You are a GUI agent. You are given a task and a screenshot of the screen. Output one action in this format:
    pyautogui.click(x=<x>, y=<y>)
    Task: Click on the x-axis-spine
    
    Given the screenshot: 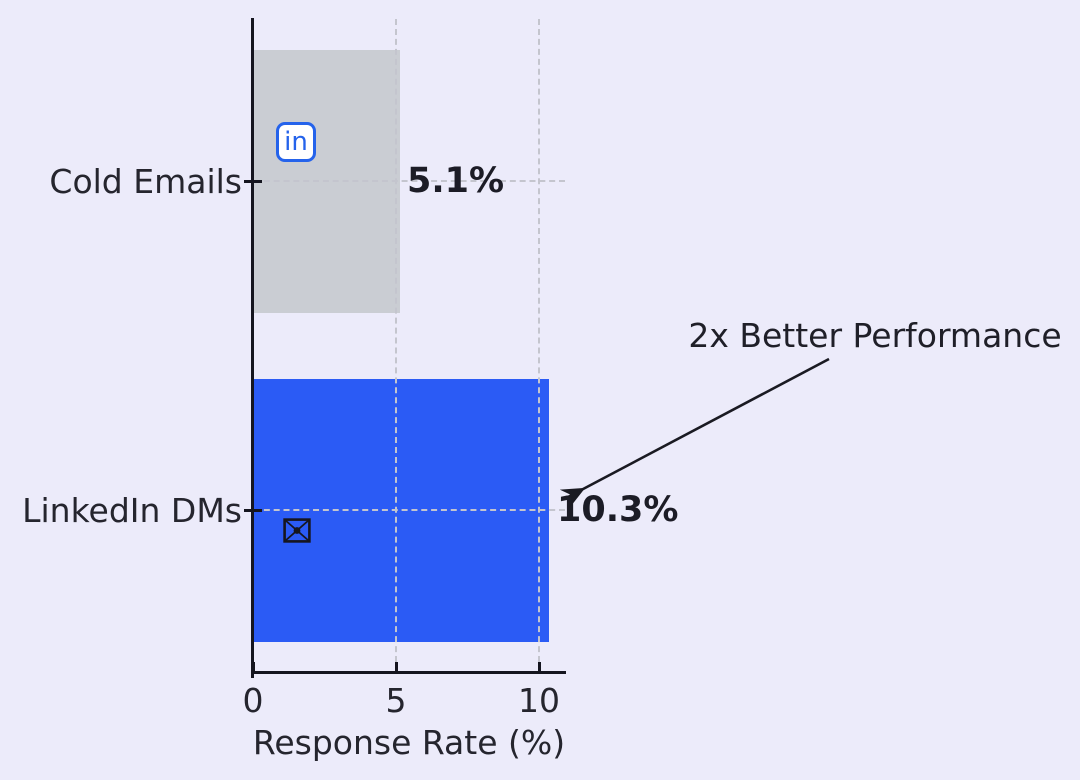 What is the action you would take?
    pyautogui.click(x=408, y=672)
    